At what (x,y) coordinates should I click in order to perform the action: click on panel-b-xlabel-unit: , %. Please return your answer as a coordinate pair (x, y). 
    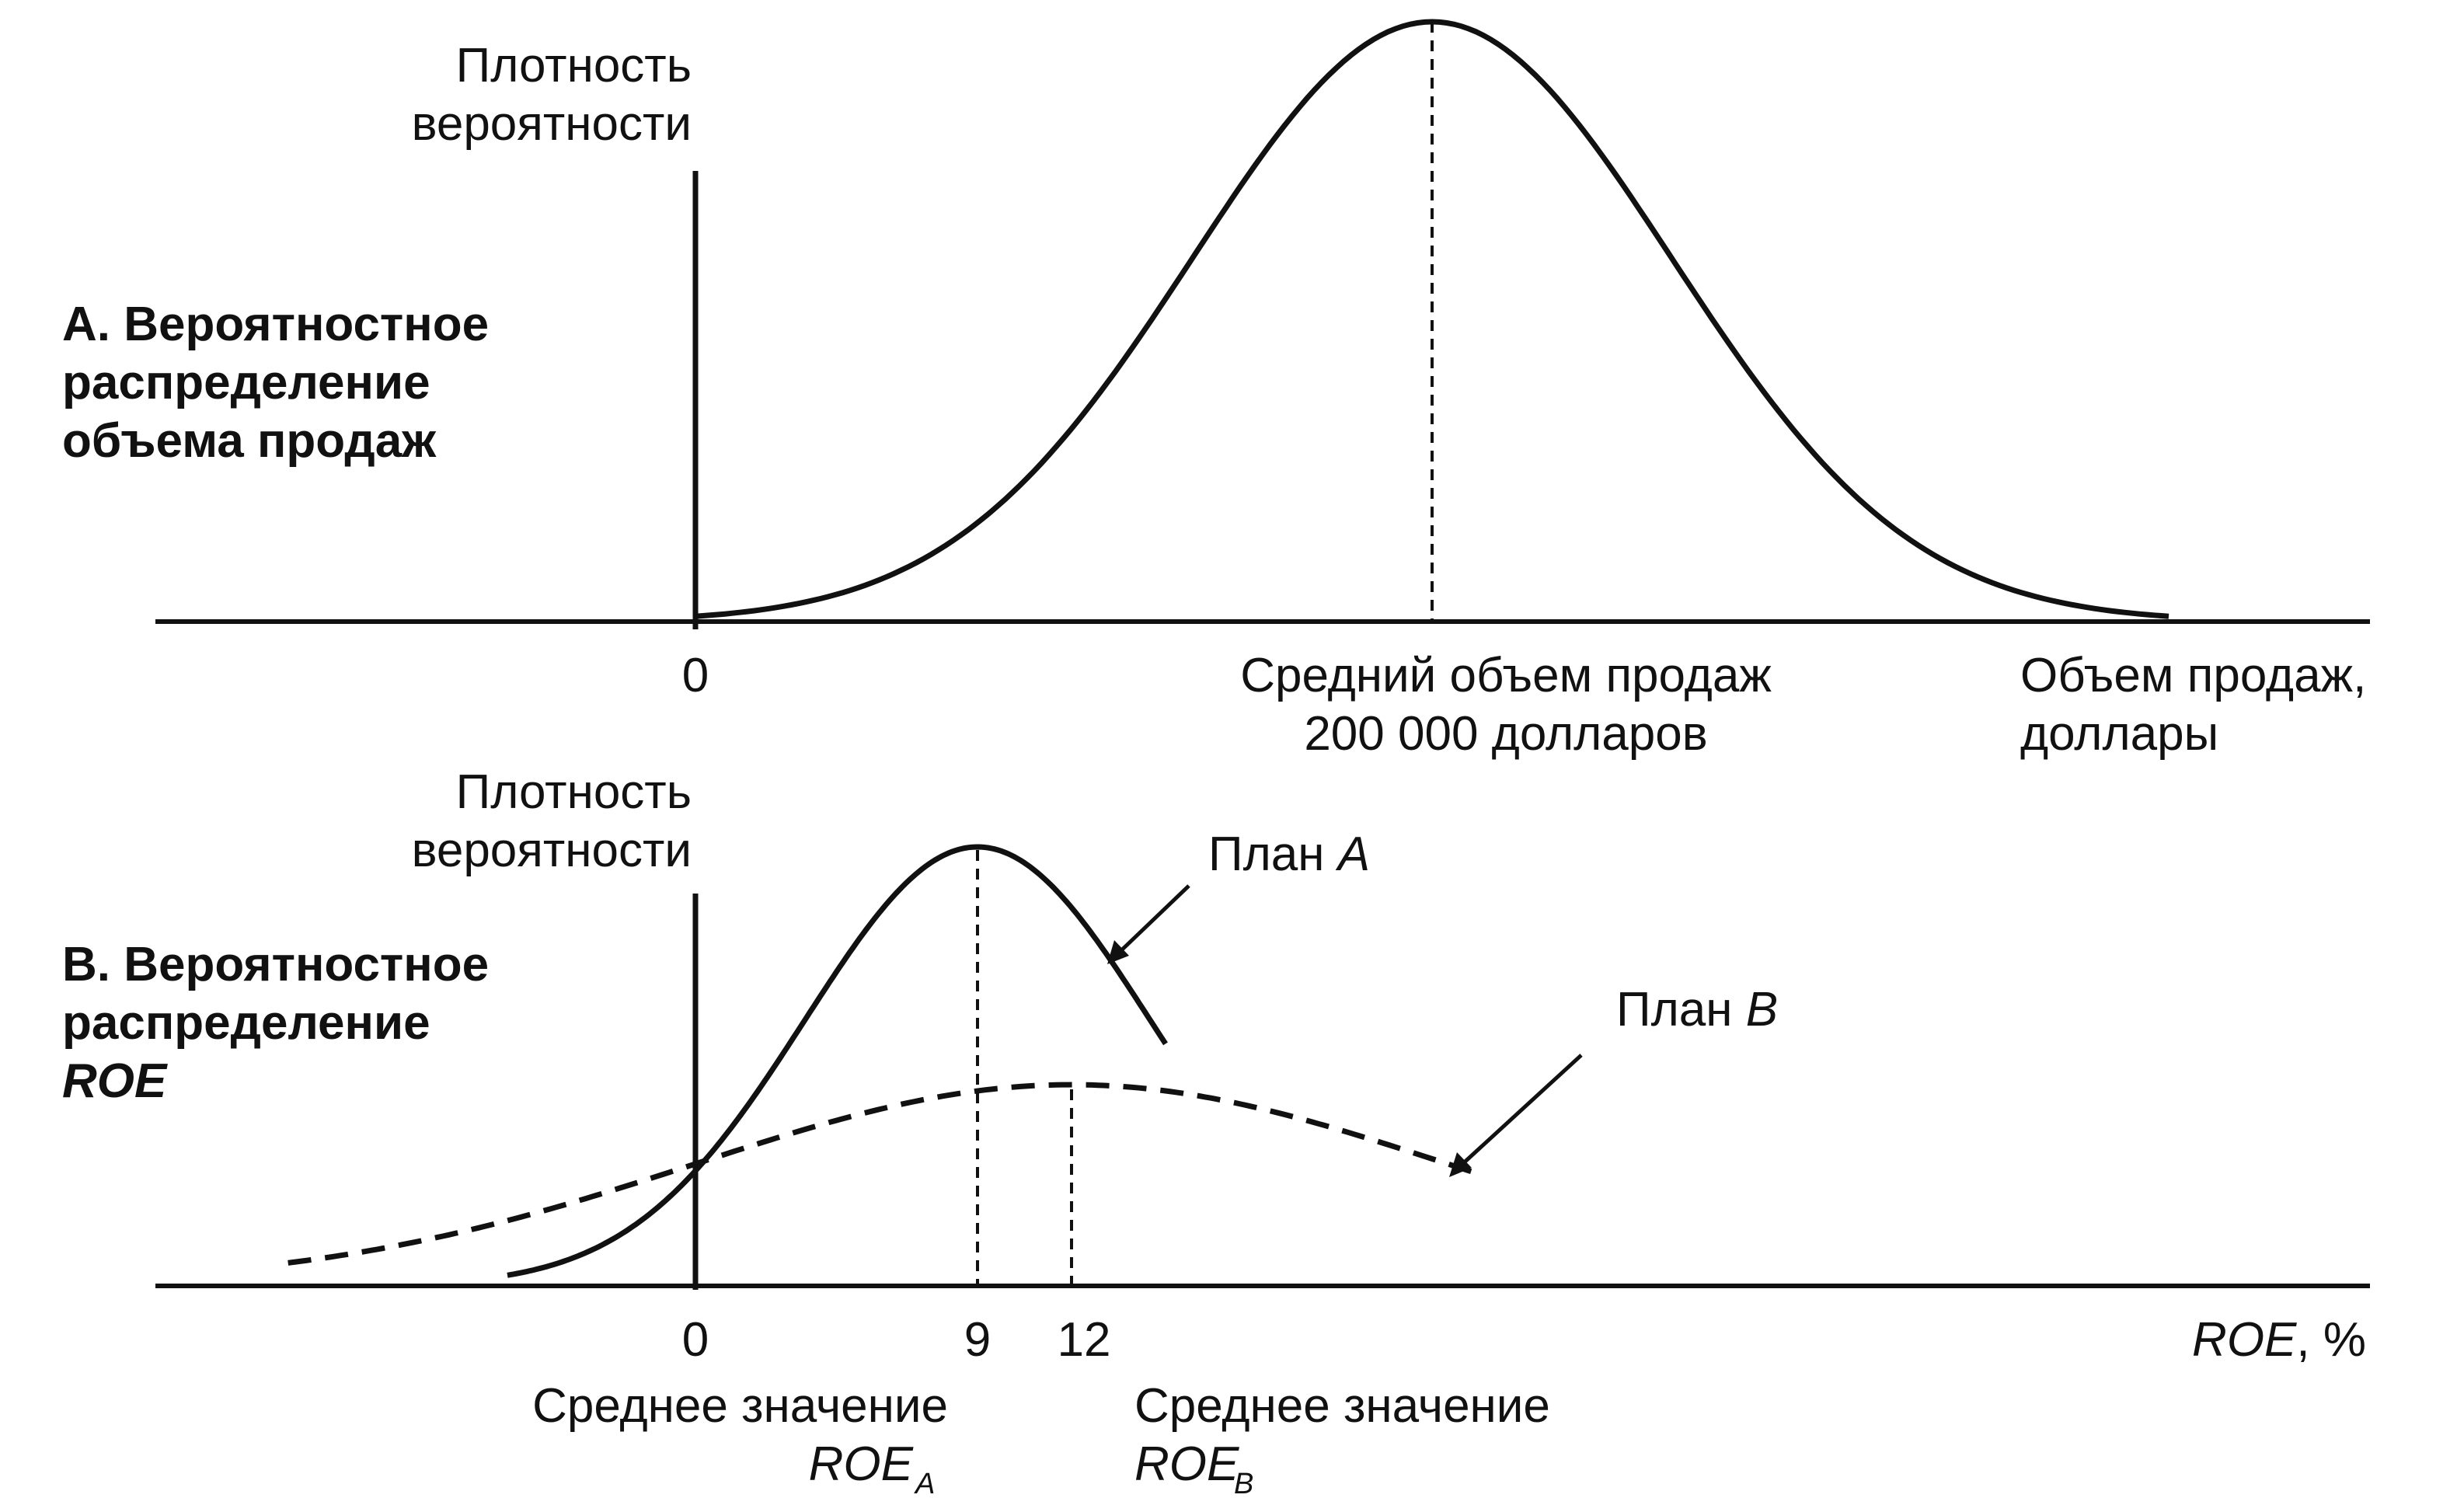
    Looking at the image, I should click on (2331, 1340).